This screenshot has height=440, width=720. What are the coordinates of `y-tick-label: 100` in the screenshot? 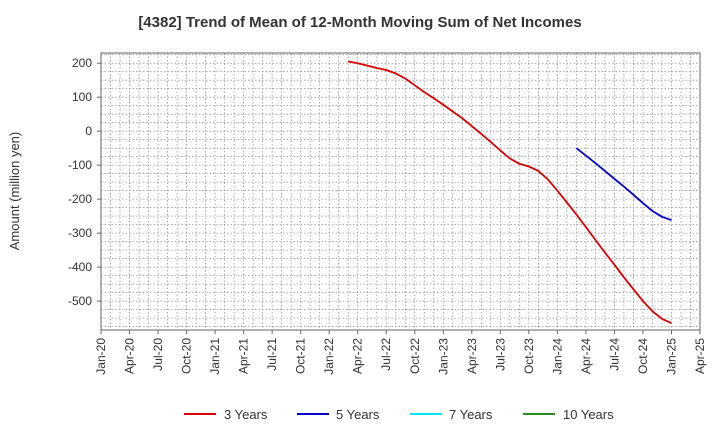 It's located at (82, 97).